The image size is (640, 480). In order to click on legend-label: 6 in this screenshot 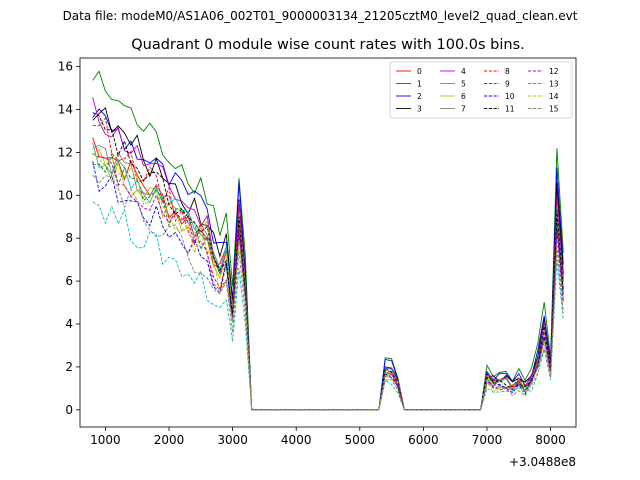, I will do `click(463, 96)`.